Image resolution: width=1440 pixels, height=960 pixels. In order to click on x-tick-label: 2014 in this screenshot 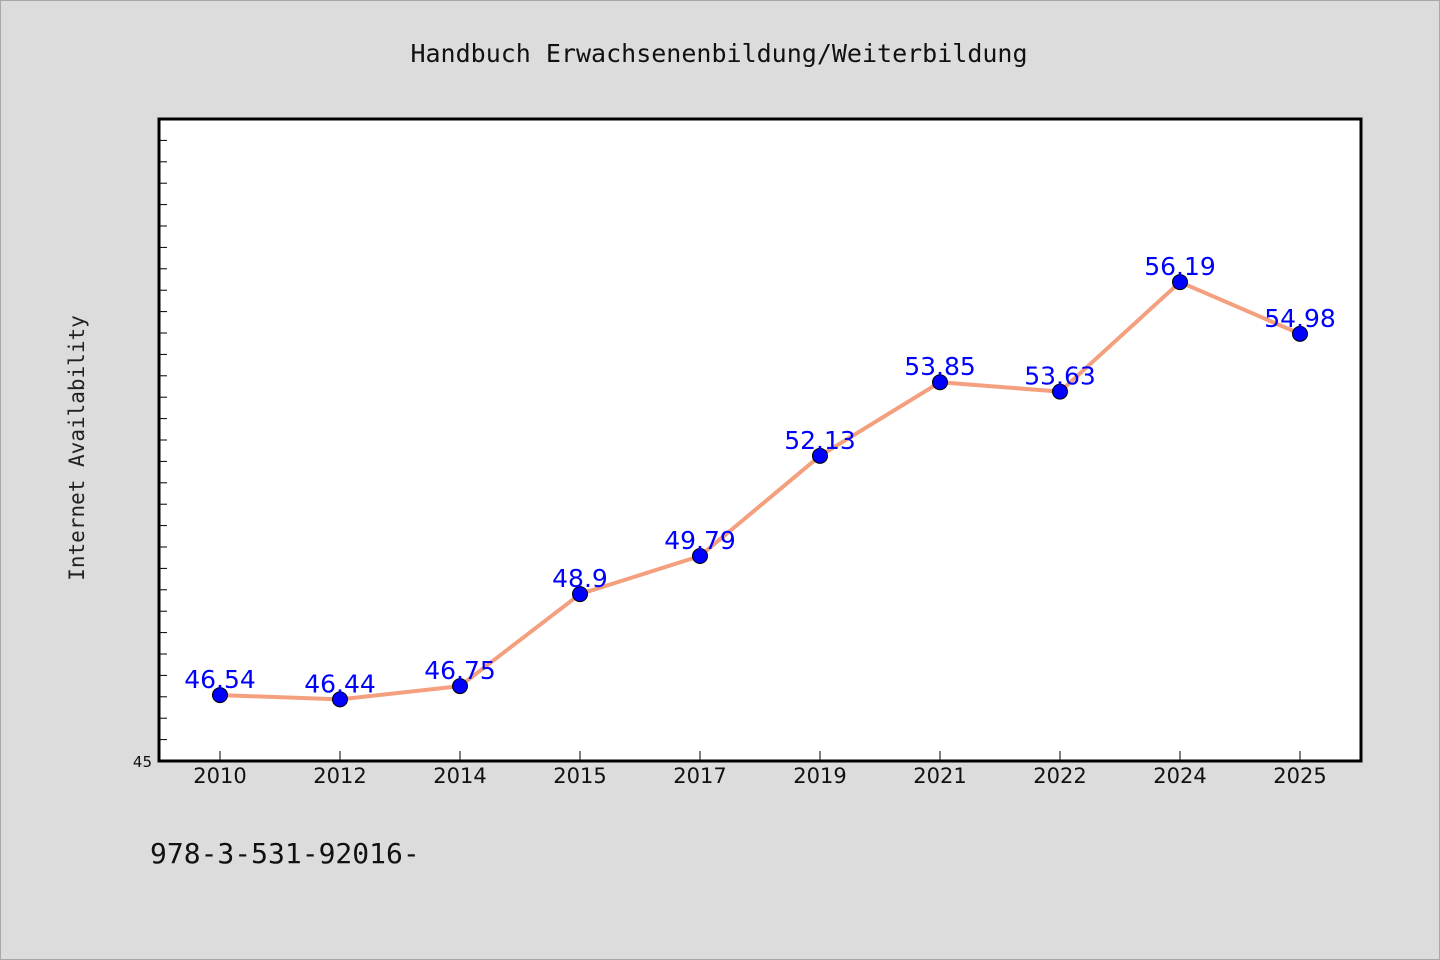, I will do `click(459, 776)`.